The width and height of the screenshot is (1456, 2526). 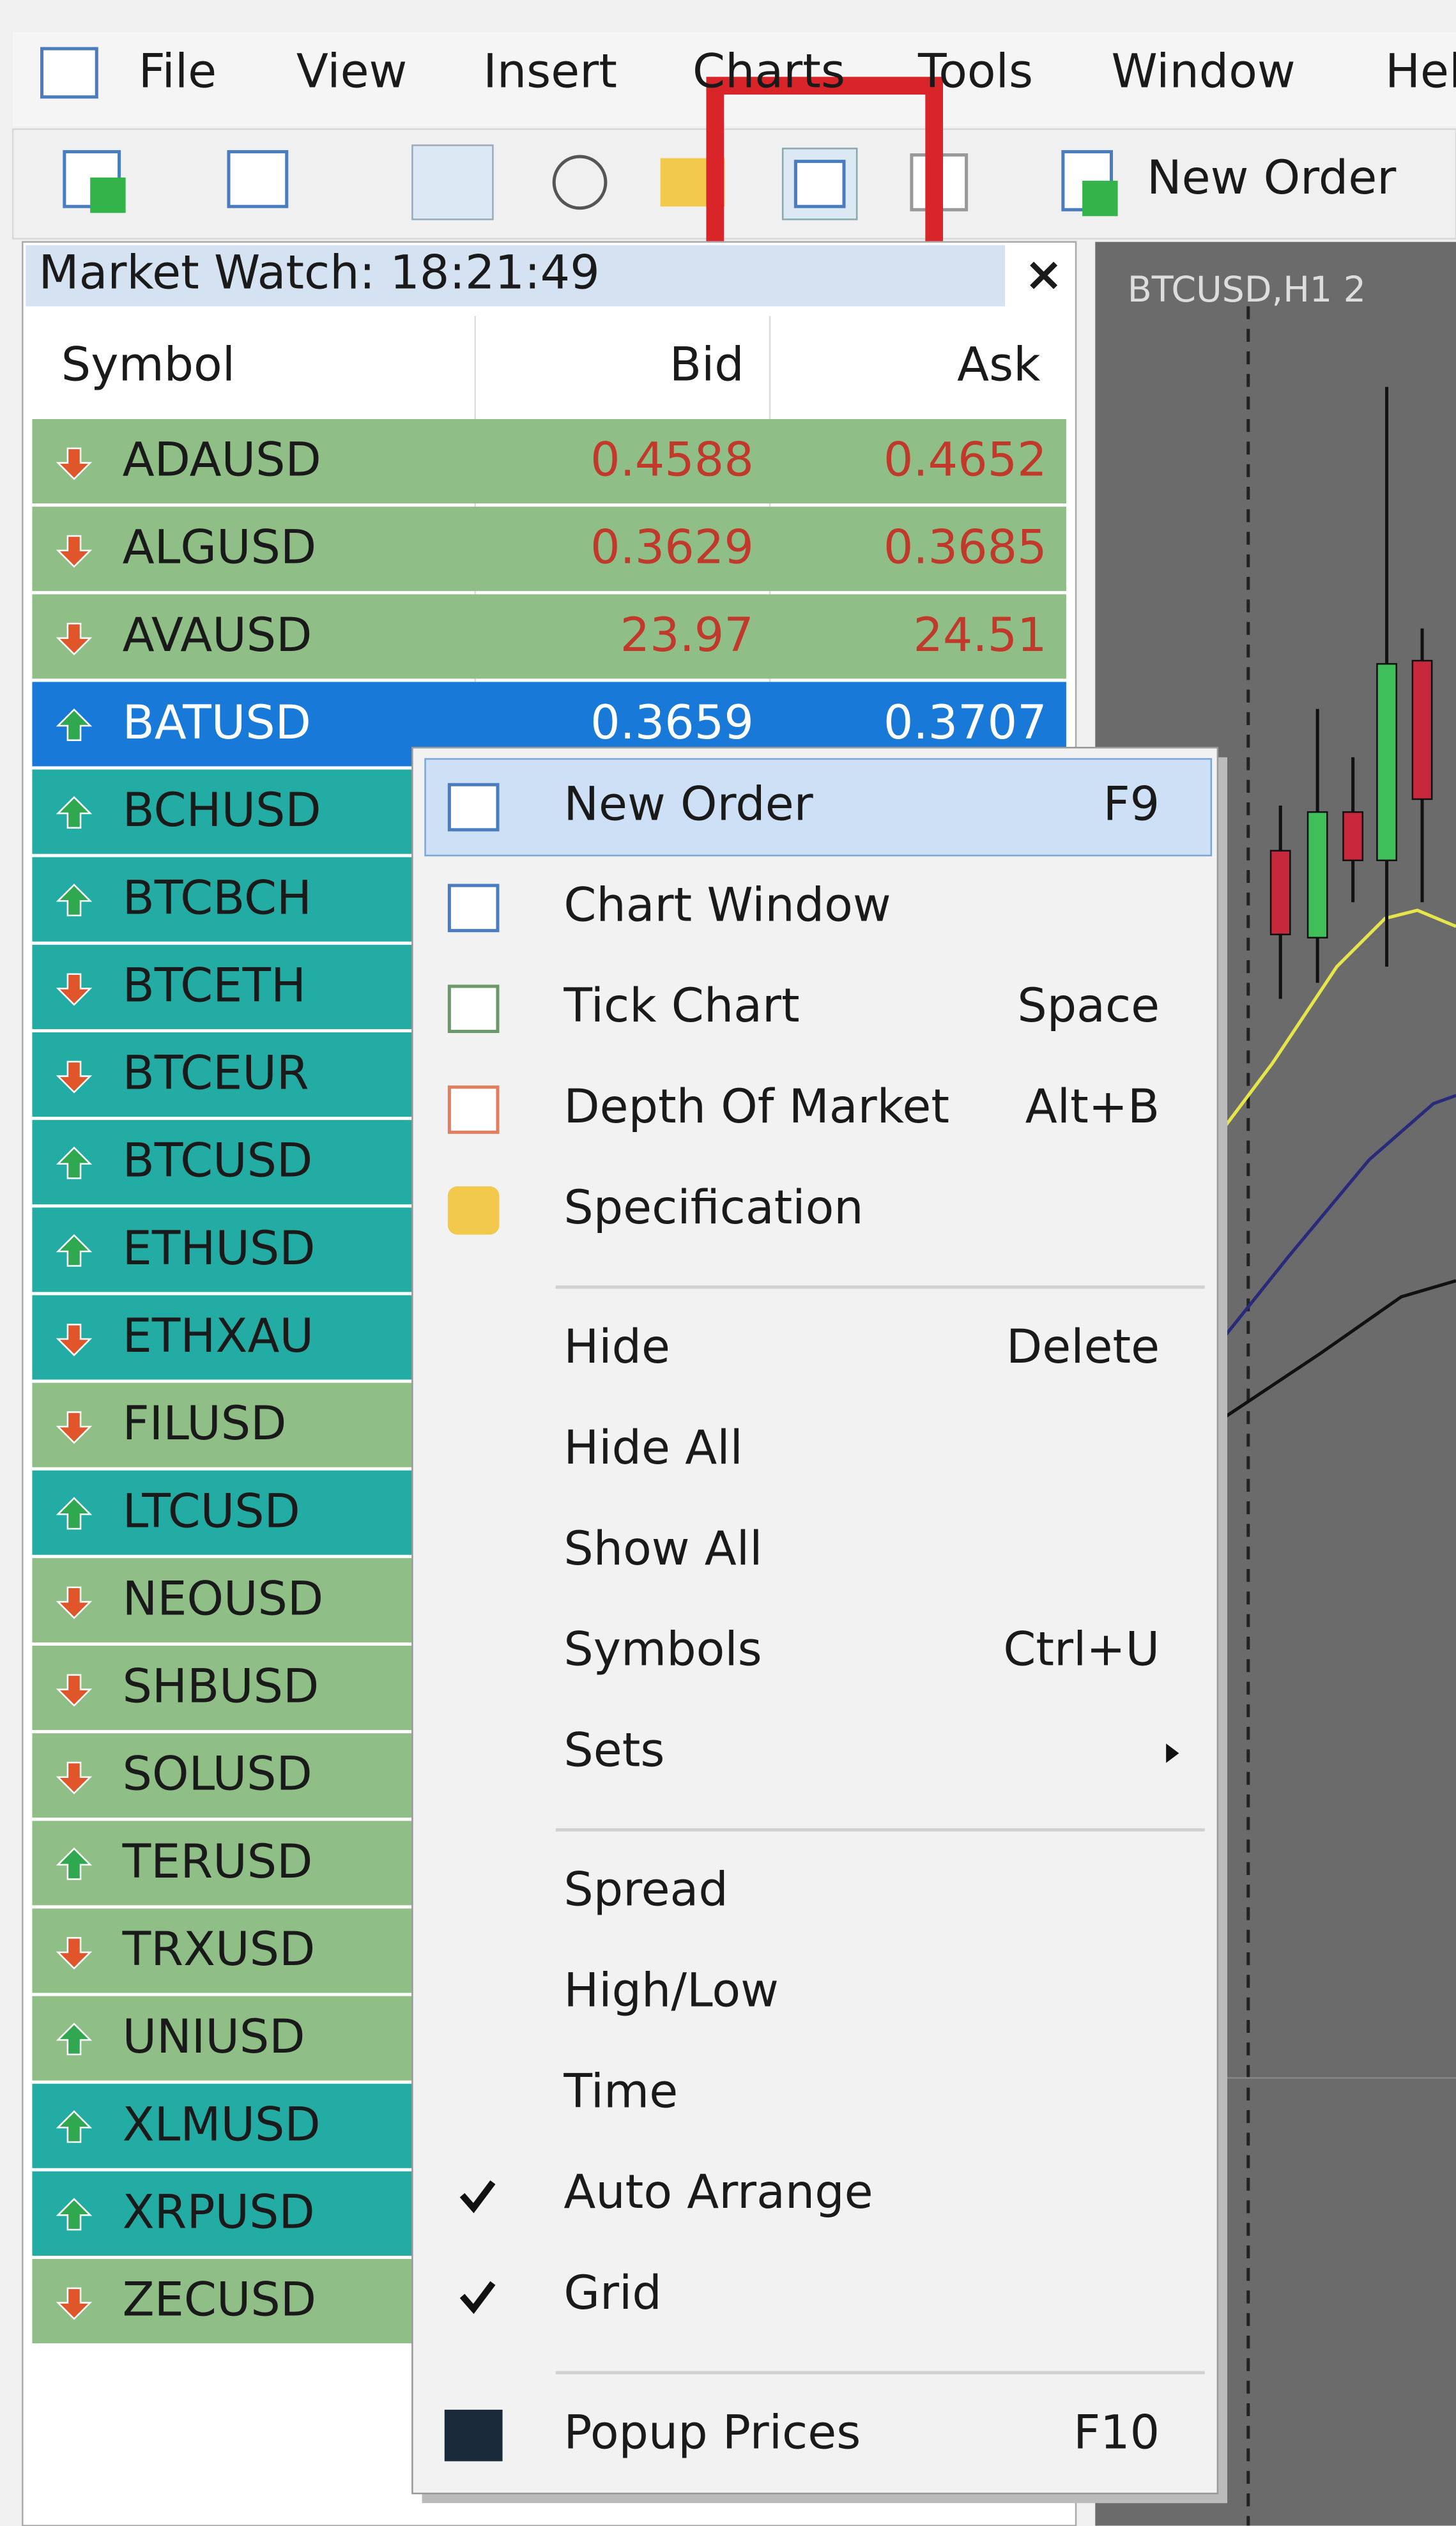 I want to click on menu-item: Window, so click(x=1204, y=72).